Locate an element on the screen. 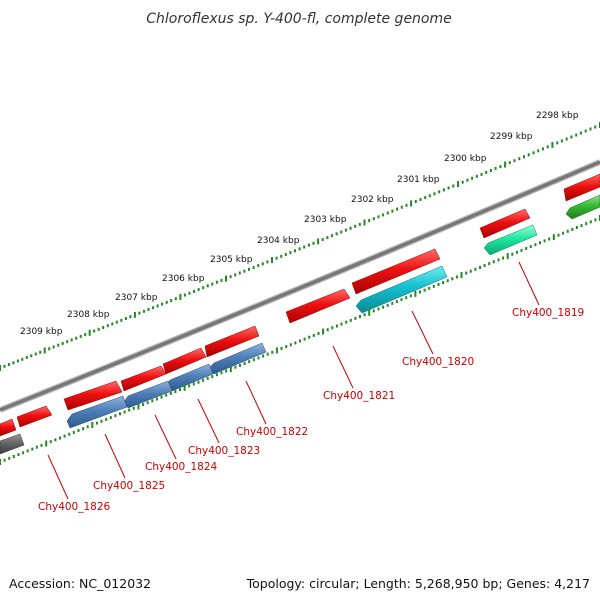  cds-reverse-green is located at coordinates (582, 207).